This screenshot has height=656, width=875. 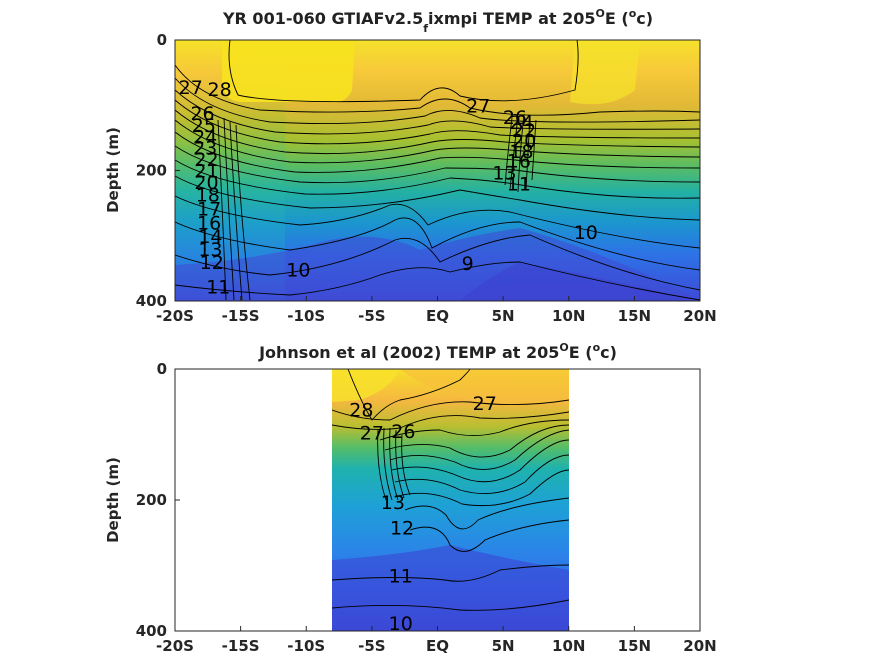 What do you see at coordinates (209, 209) in the screenshot?
I see `contour-label: 17` at bounding box center [209, 209].